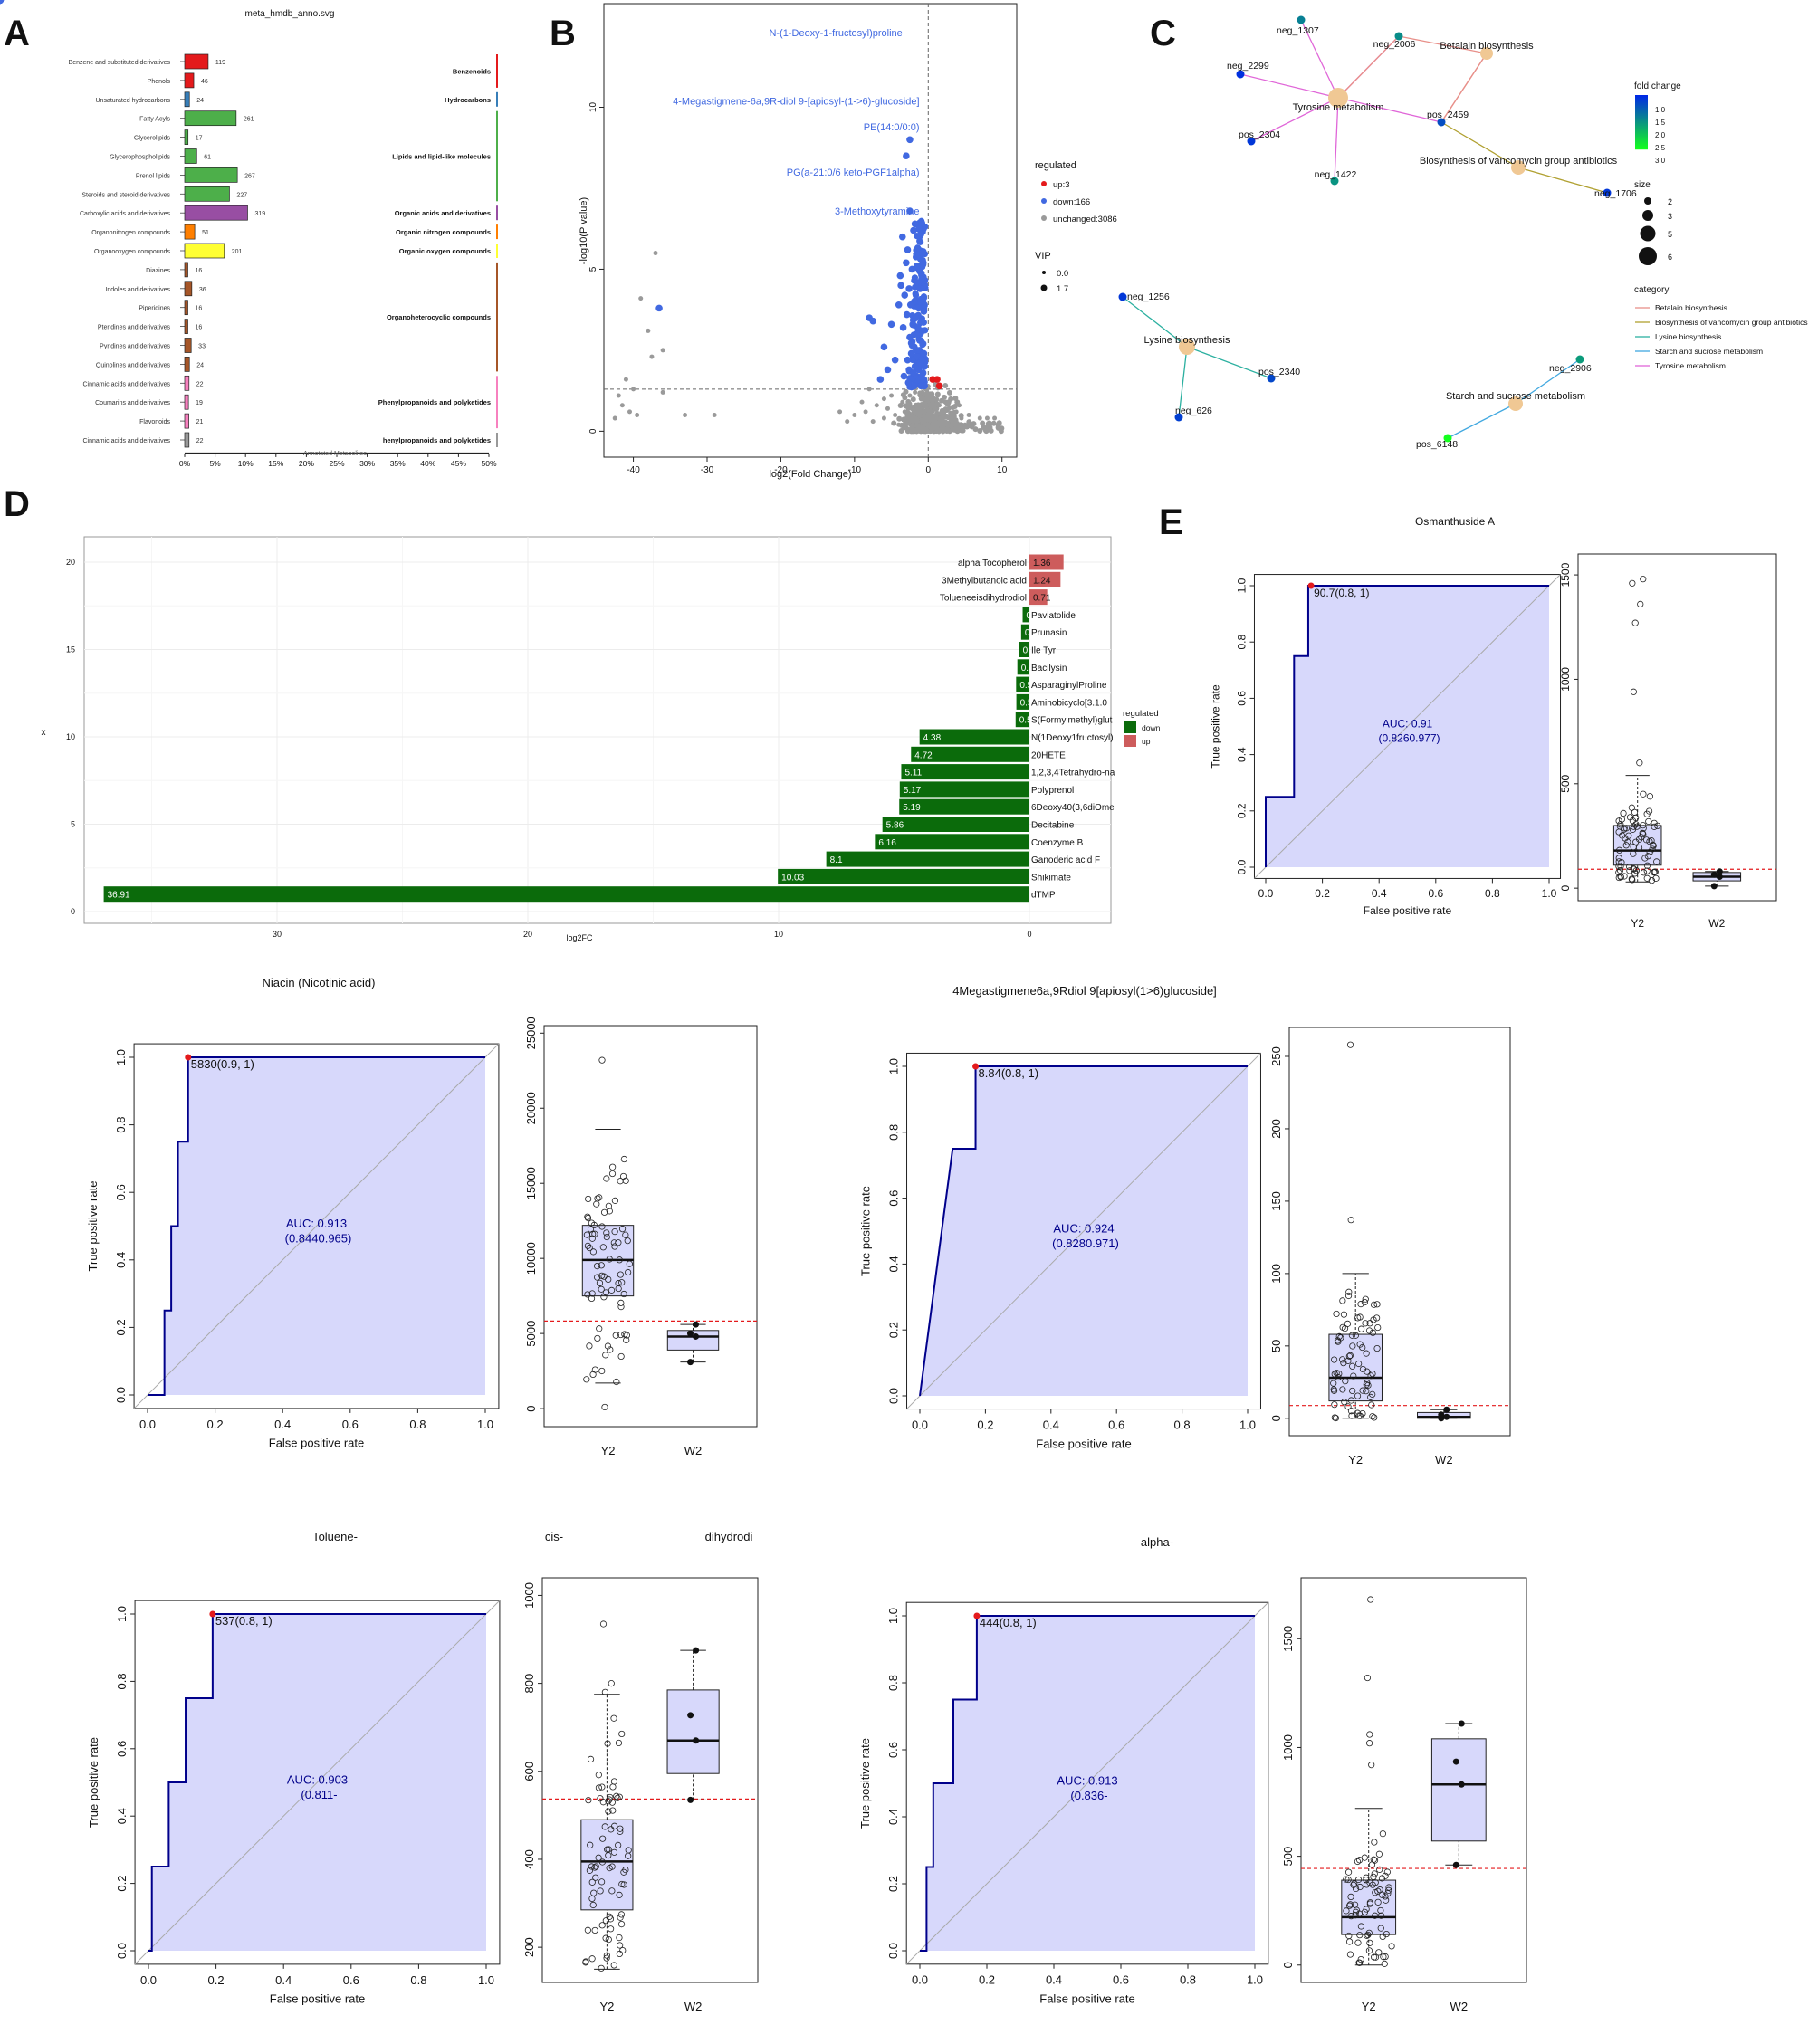  What do you see at coordinates (335, 1536) in the screenshot?
I see `roc-title-part: Toluene-` at bounding box center [335, 1536].